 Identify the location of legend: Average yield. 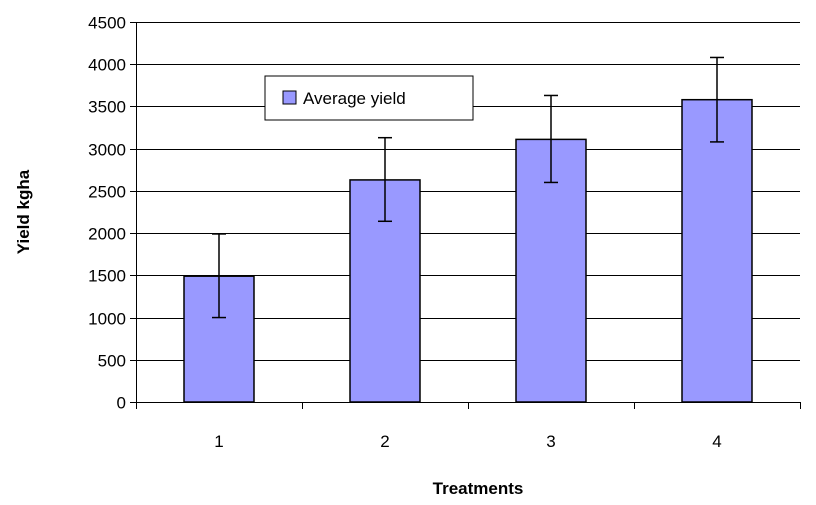
(369, 98).